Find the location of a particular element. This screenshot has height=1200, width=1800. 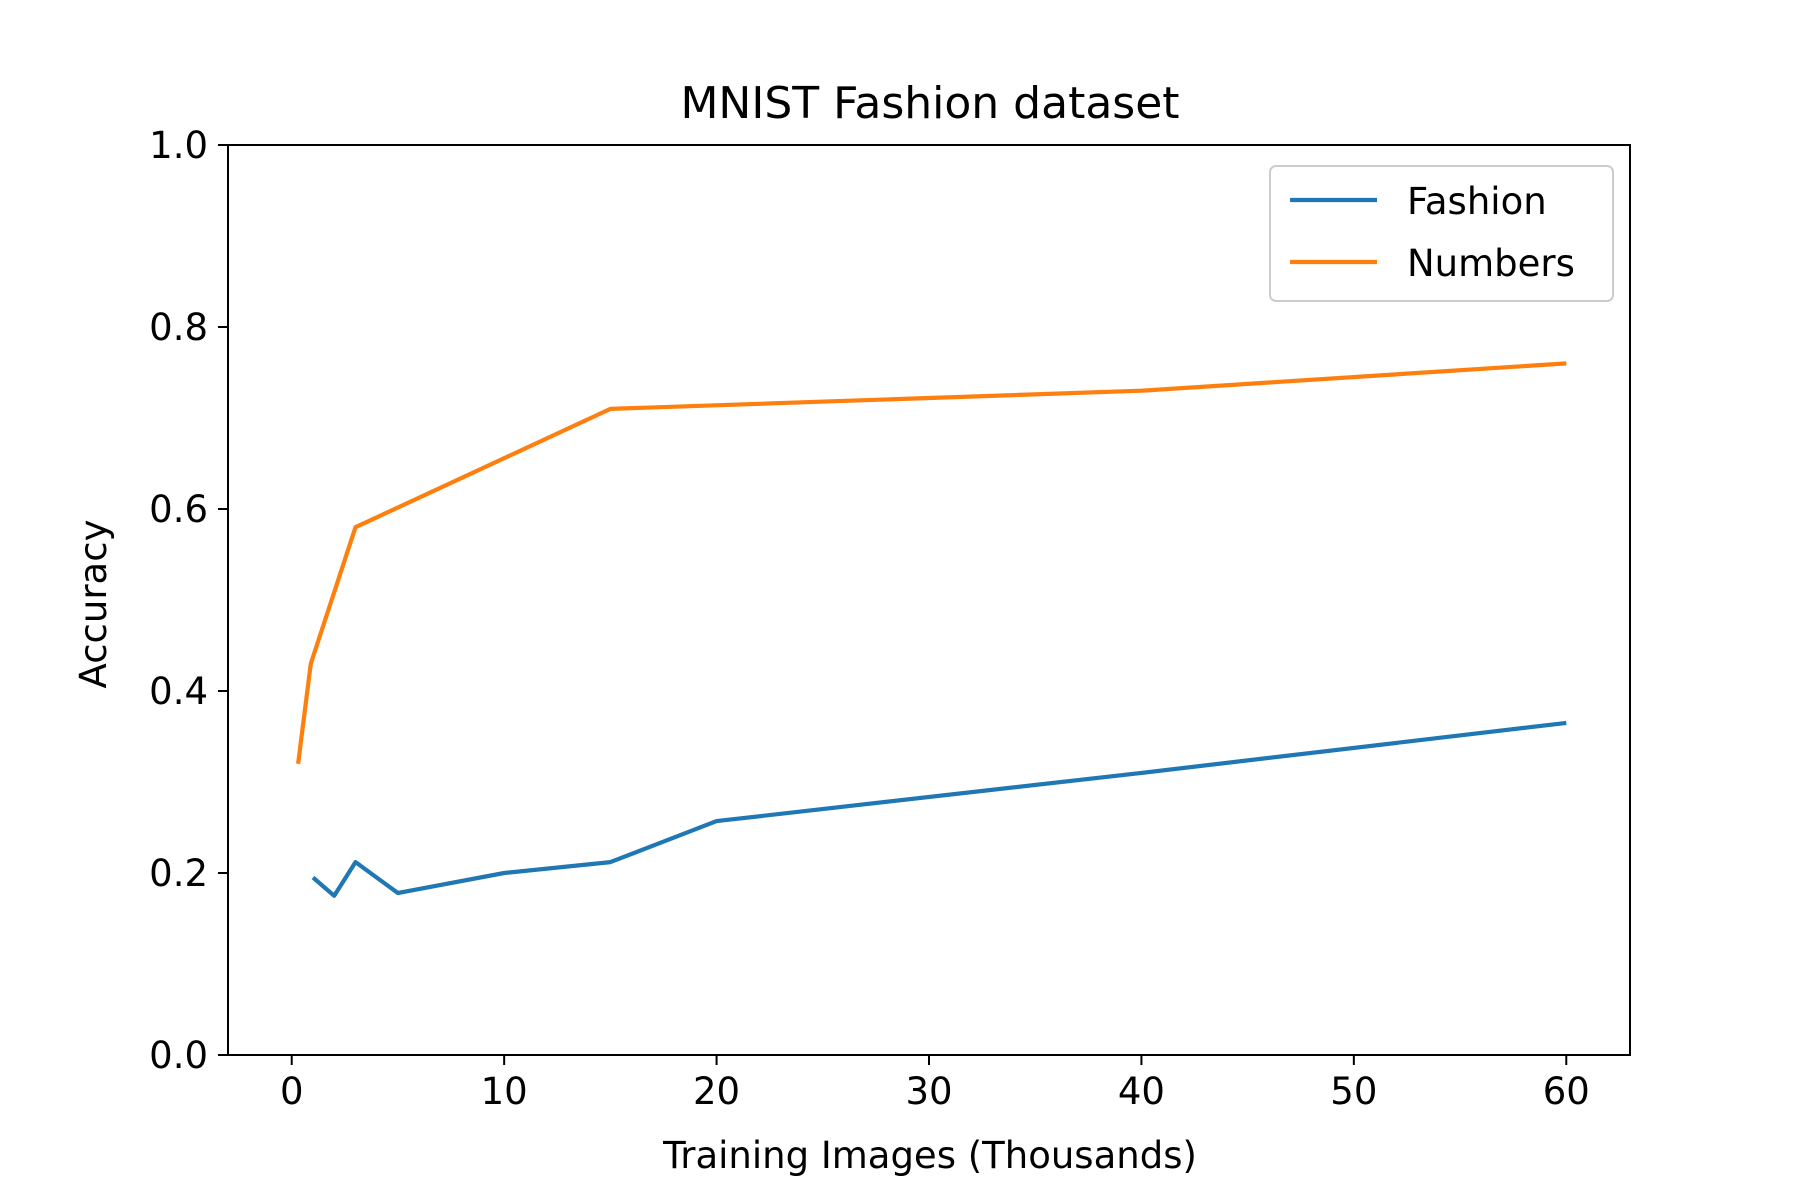

y-tick-label: 0.2 is located at coordinates (178, 873).